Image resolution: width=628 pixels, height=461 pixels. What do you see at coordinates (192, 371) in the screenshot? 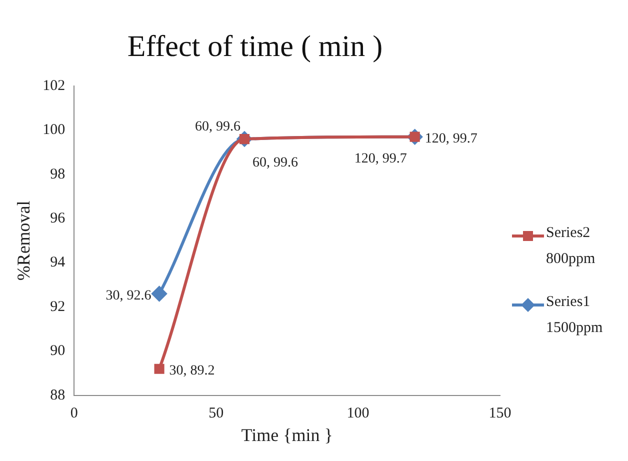
I see `data-label: 30, 89.2` at bounding box center [192, 371].